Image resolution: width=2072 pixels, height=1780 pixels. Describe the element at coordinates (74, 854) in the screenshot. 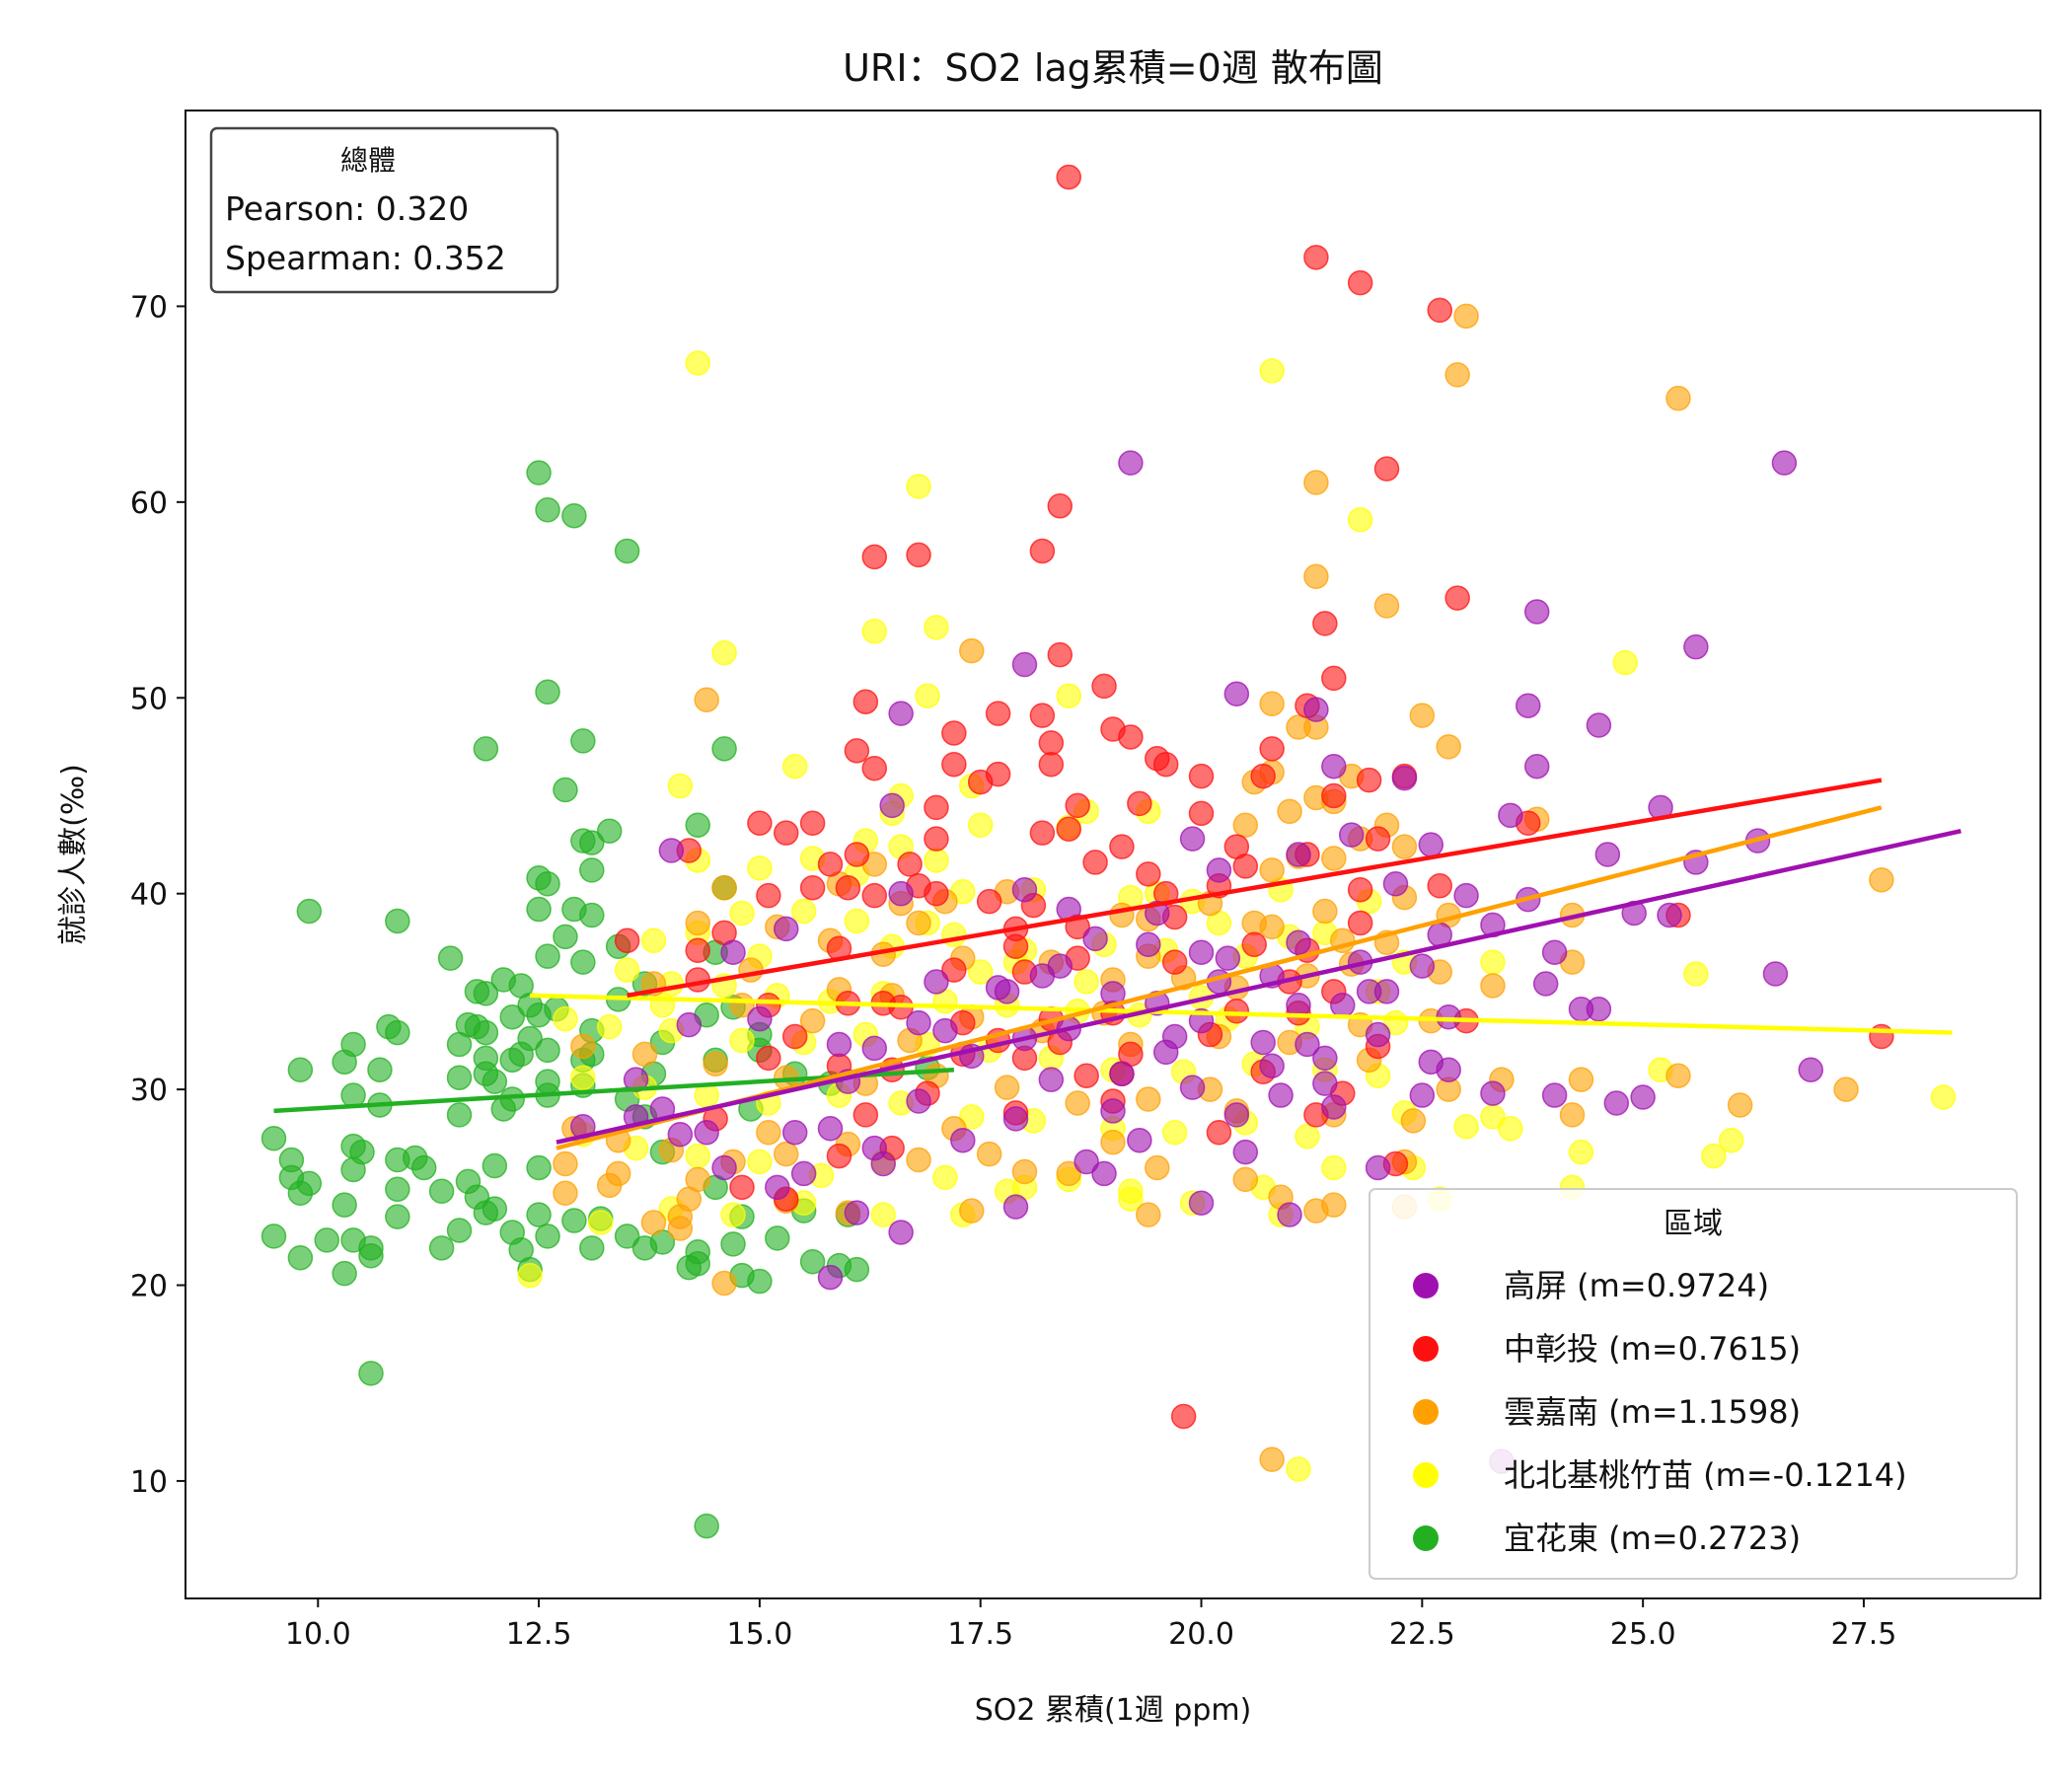

I see `y-axis-label: 就診人數(‰)` at that location.